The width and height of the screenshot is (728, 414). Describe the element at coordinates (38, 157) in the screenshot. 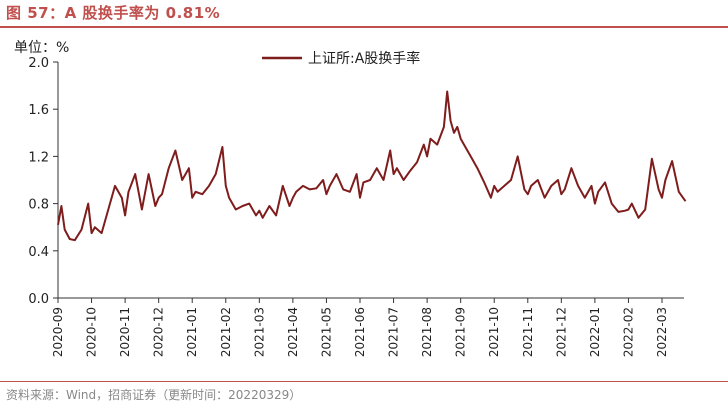

I see `y-tick-label: 1.2` at that location.